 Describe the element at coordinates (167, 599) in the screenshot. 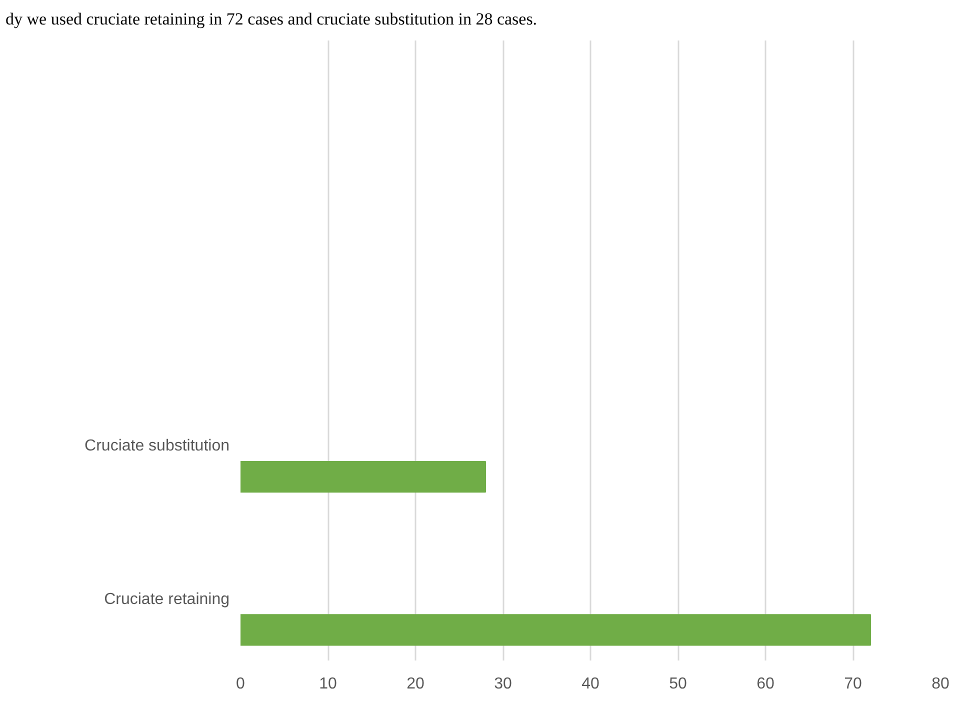

I see `y-tick-label: Cruciate retaining` at that location.